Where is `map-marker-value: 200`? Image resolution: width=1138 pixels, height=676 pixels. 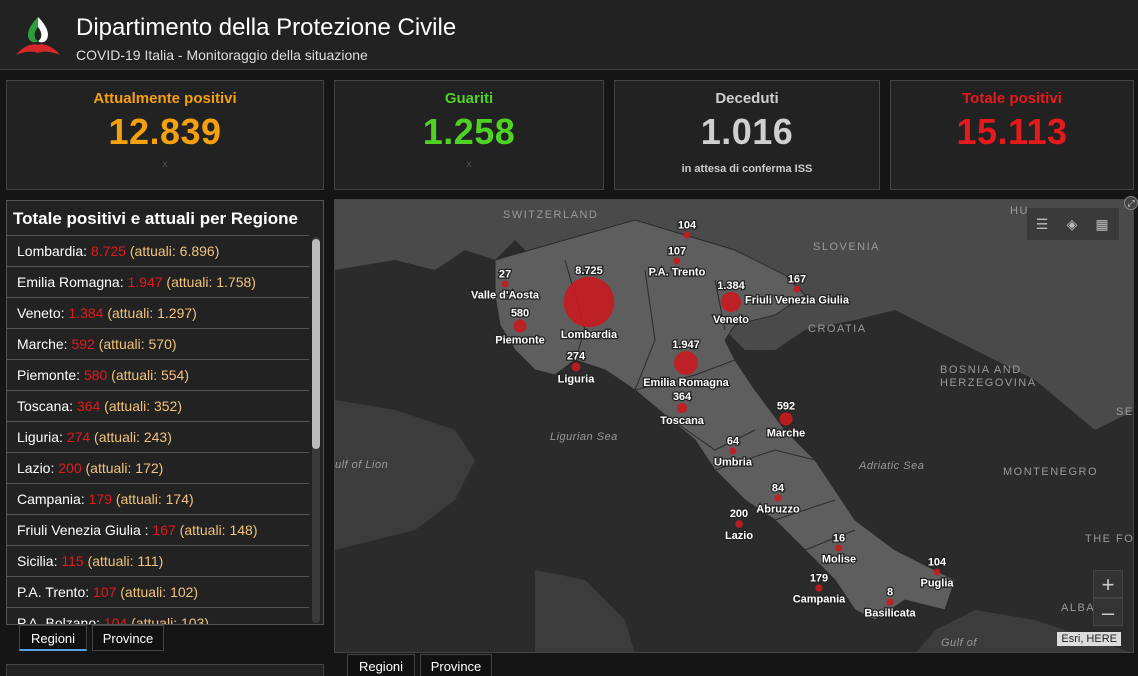 map-marker-value: 200 is located at coordinates (739, 514).